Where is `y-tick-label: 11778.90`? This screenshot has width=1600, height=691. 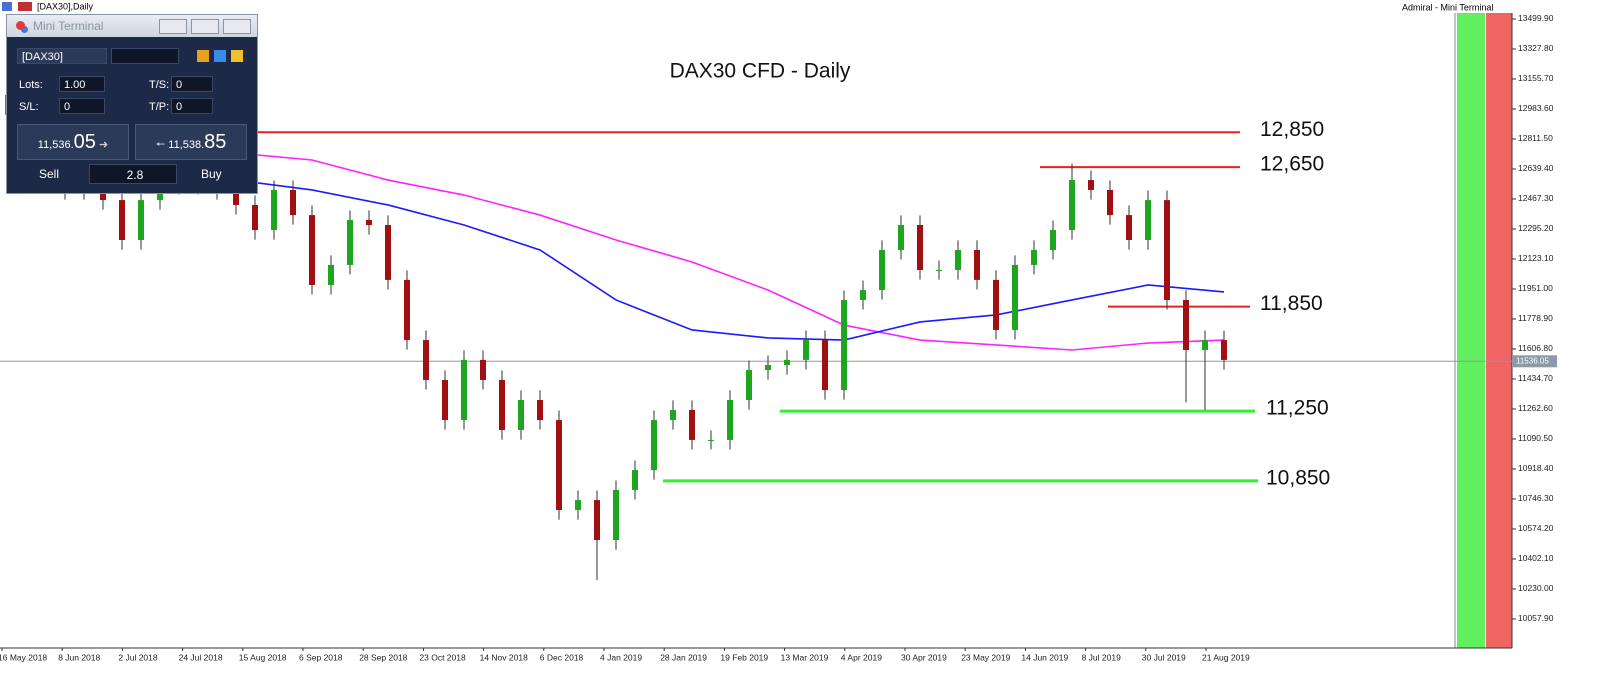
y-tick-label: 11778.90 is located at coordinates (1535, 318).